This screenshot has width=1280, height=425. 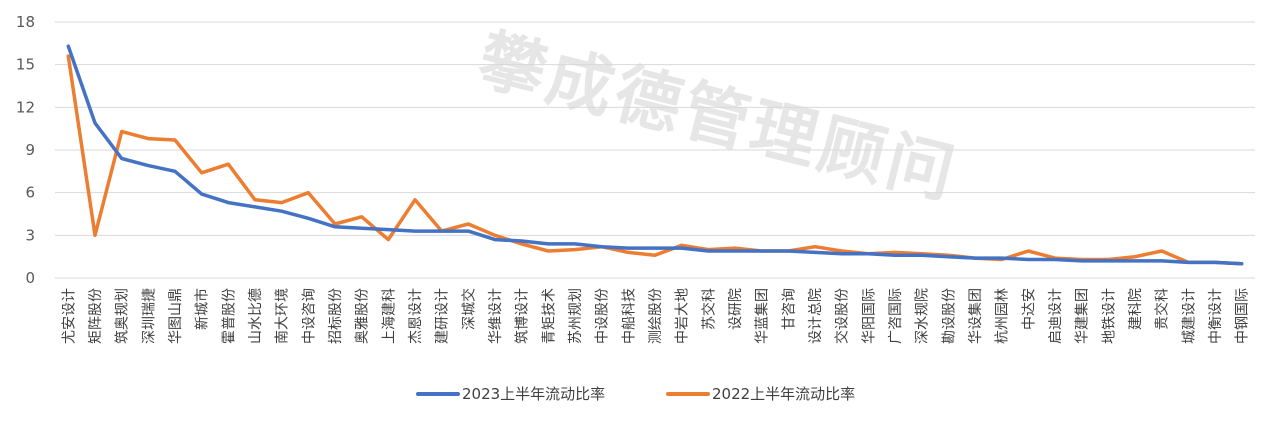 I want to click on x-tick-label: 矩阵股份, so click(x=96, y=316).